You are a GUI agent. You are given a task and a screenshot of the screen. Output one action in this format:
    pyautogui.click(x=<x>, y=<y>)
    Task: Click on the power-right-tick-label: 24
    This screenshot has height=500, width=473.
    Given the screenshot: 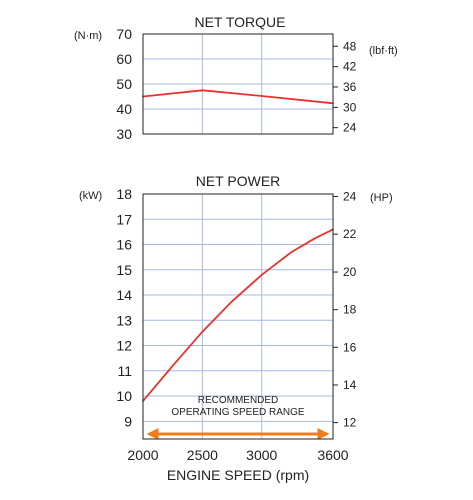 What is the action you would take?
    pyautogui.click(x=350, y=197)
    